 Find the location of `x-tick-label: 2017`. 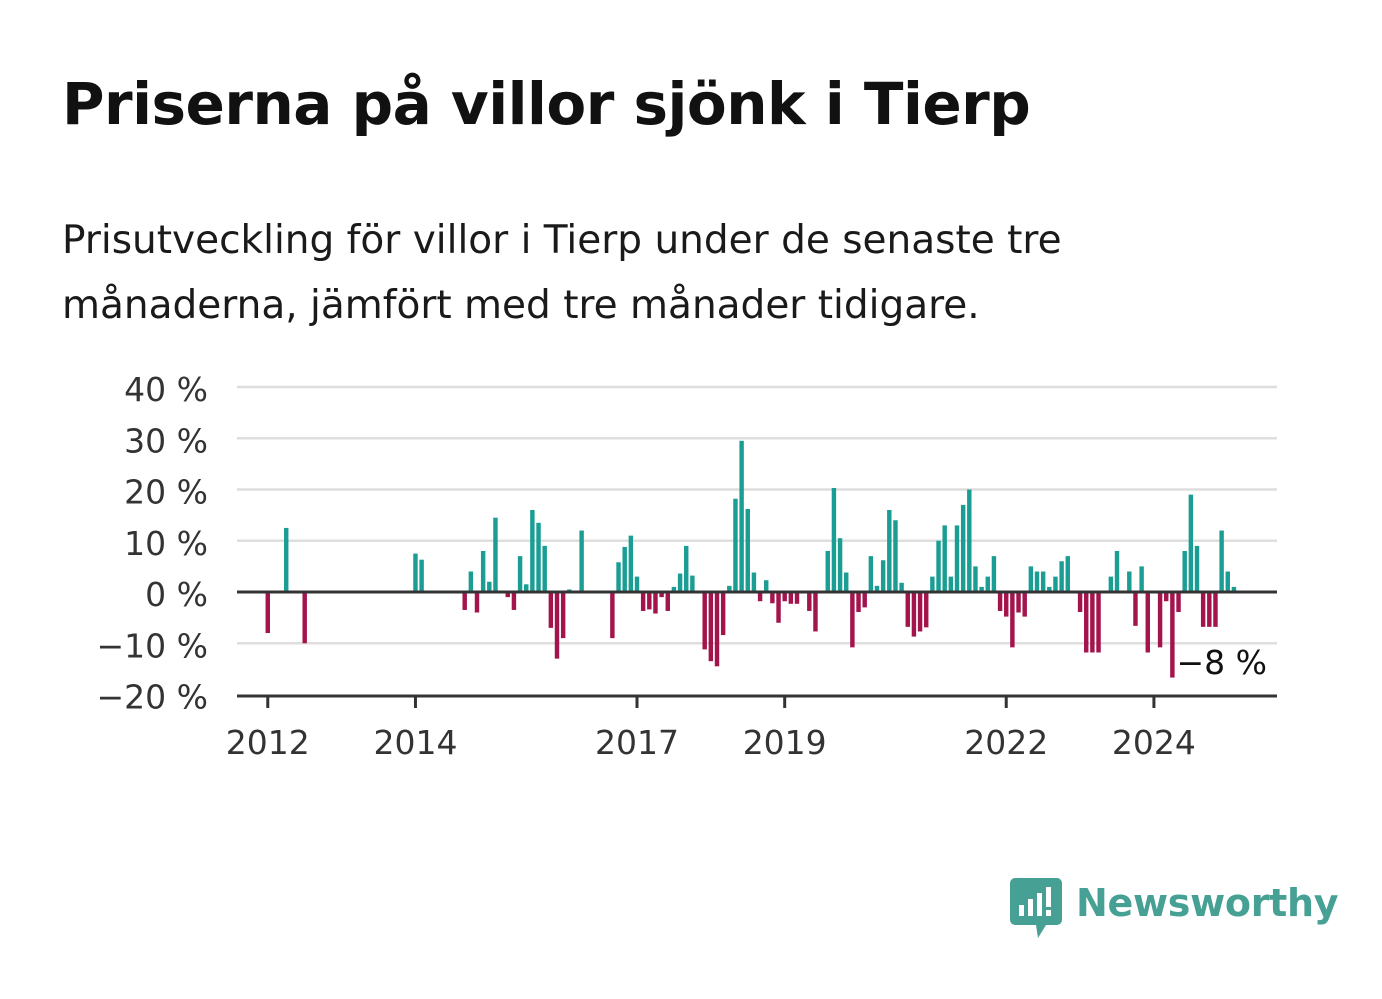

x-tick-label: 2017 is located at coordinates (637, 742).